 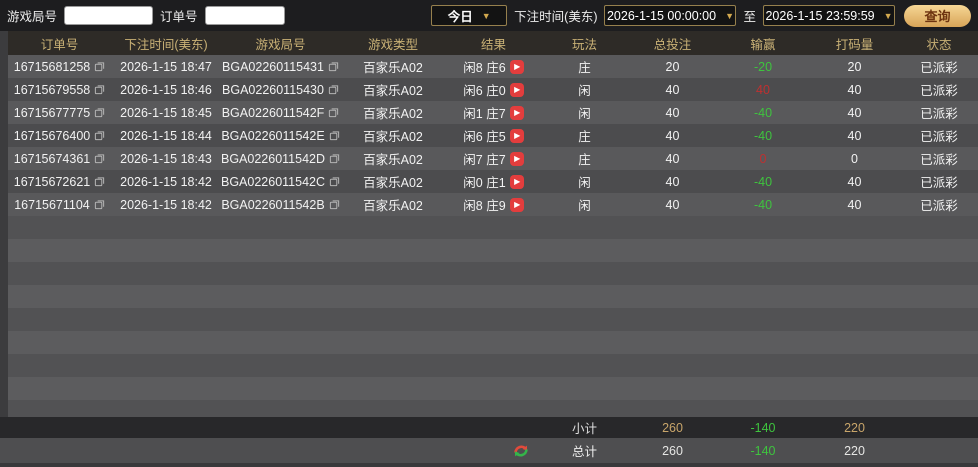 What do you see at coordinates (493, 44) in the screenshot?
I see `header-result: 结果` at bounding box center [493, 44].